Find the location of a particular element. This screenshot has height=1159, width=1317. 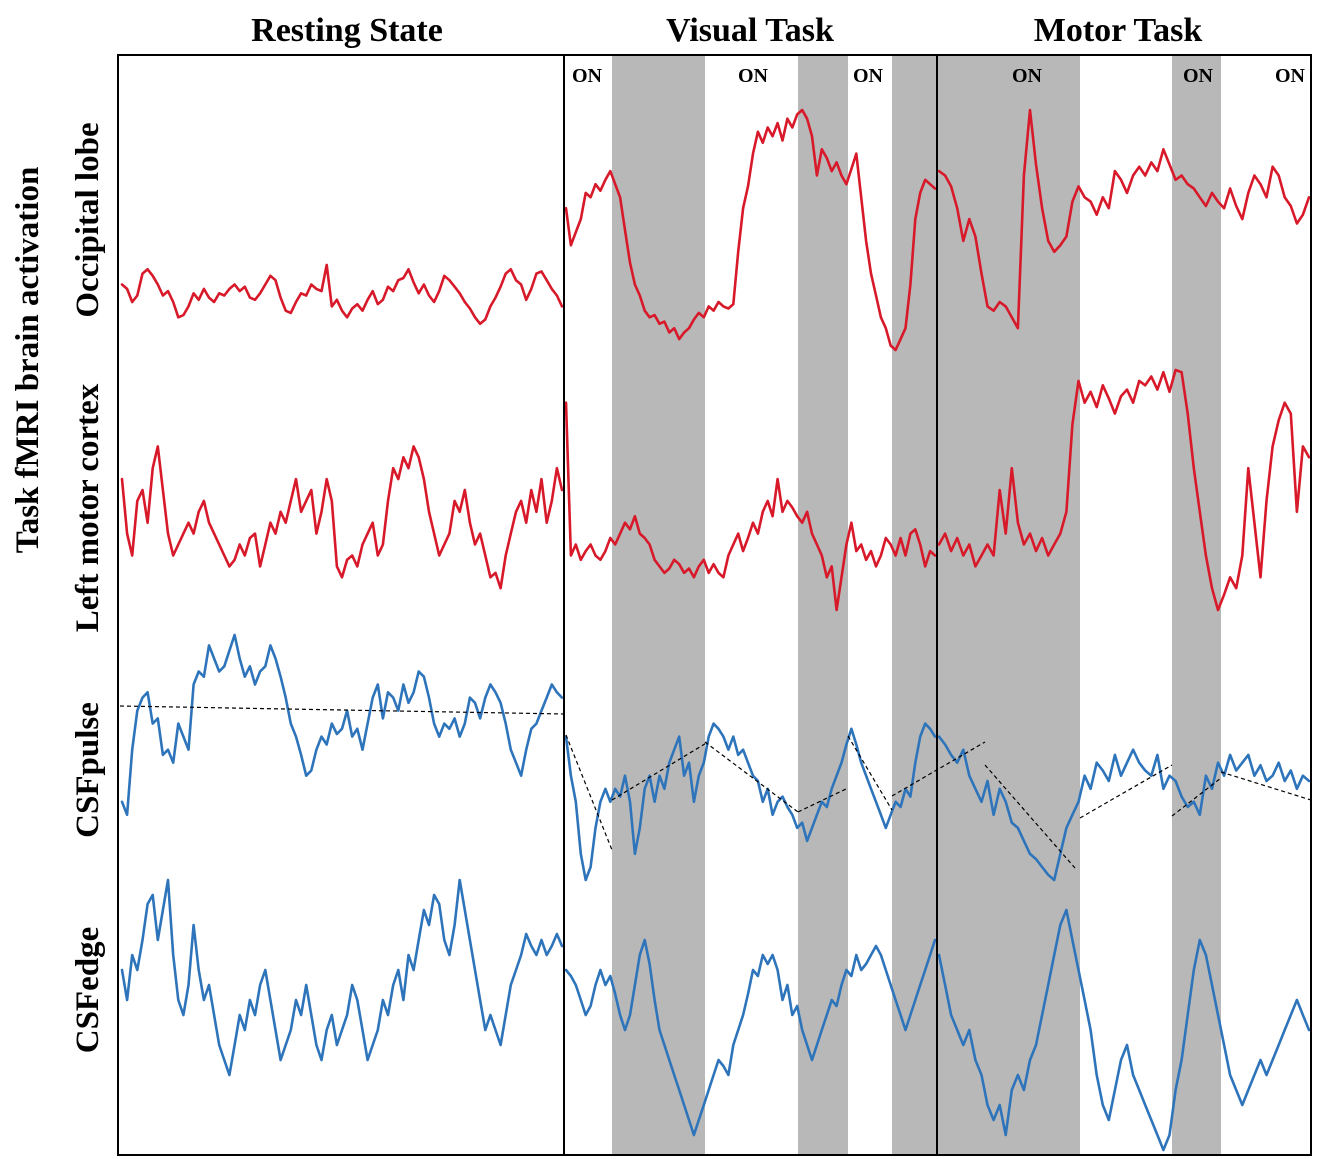

section-title-motor: Motor Task is located at coordinates (1118, 30).